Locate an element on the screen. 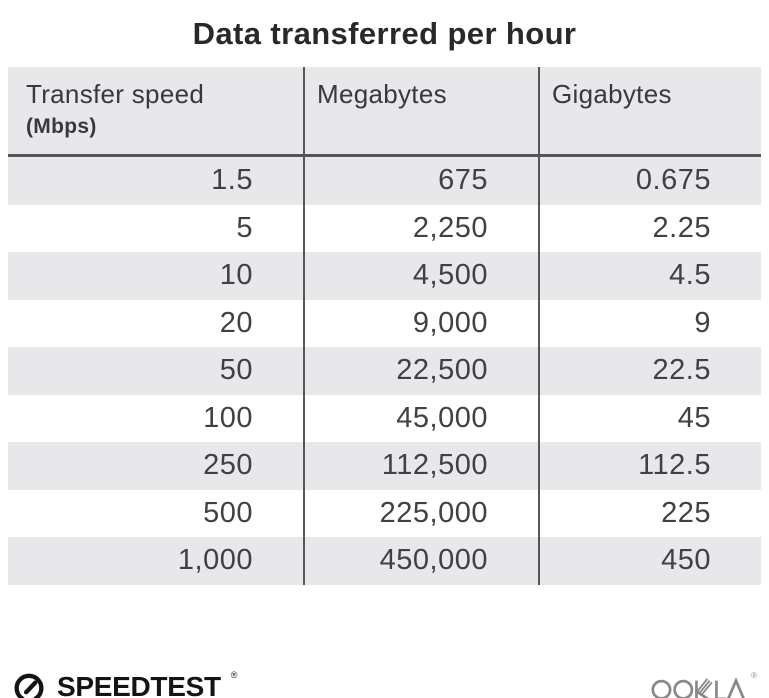 The image size is (769, 698). table-row: 10 4,500 4.5 is located at coordinates (384, 276).